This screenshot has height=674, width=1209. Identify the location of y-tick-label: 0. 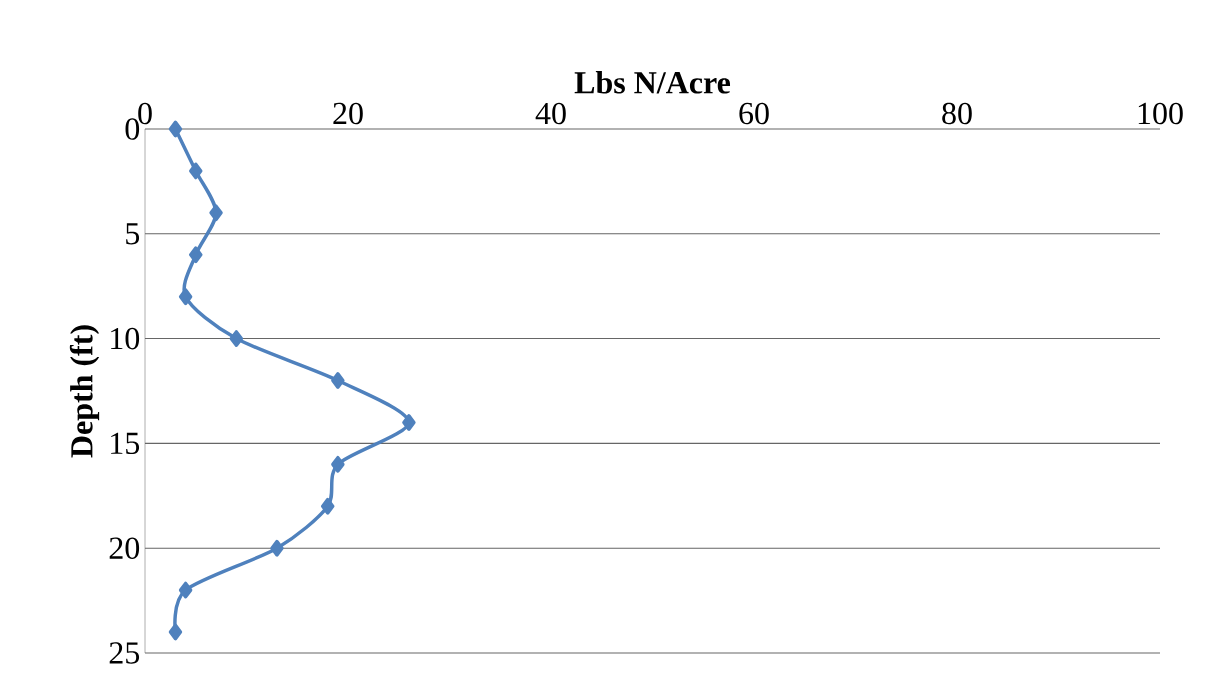
(132, 129).